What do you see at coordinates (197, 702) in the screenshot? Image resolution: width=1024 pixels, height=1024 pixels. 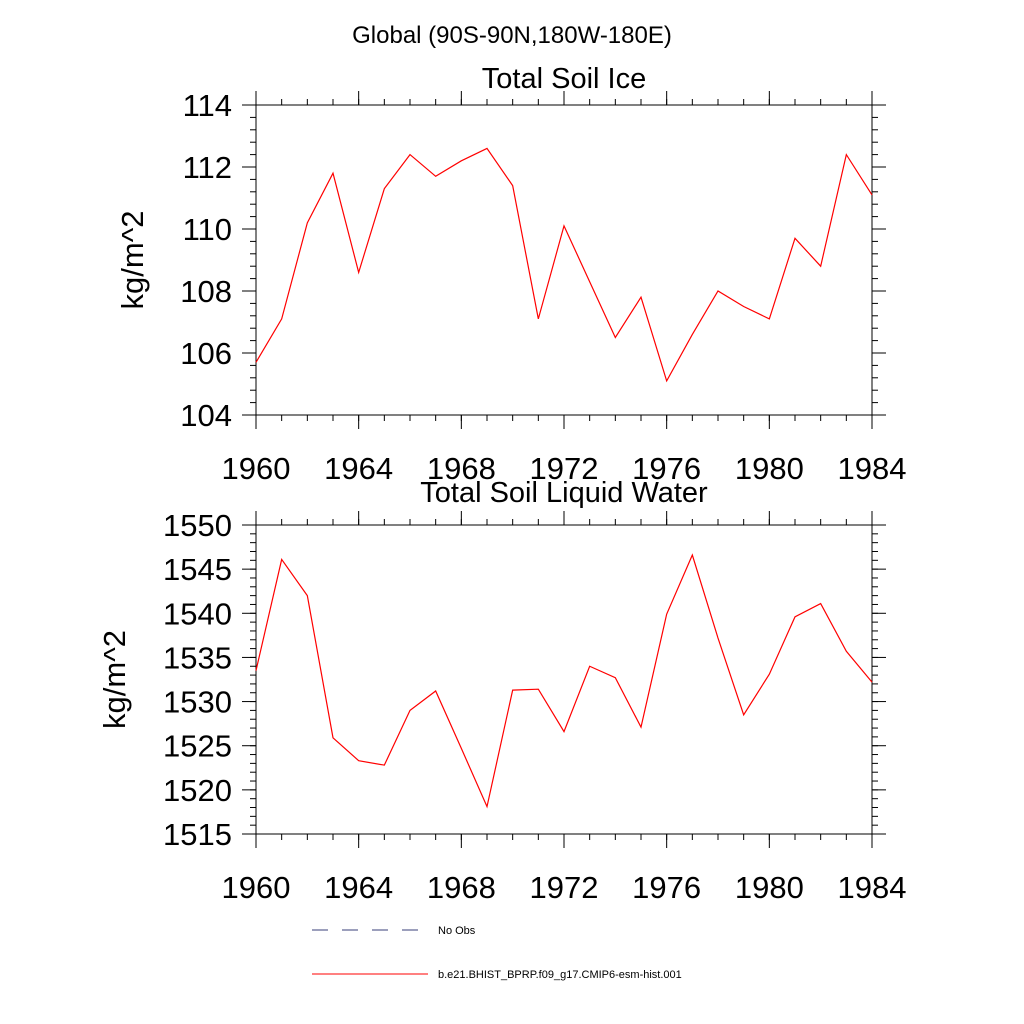 I see `y-tick-label: 1530` at bounding box center [197, 702].